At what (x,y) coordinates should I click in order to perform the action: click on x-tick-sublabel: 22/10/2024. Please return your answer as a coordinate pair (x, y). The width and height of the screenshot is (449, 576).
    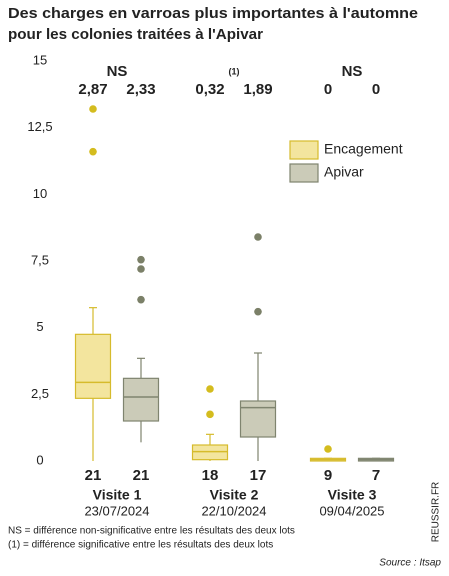
    Looking at the image, I should click on (233, 510).